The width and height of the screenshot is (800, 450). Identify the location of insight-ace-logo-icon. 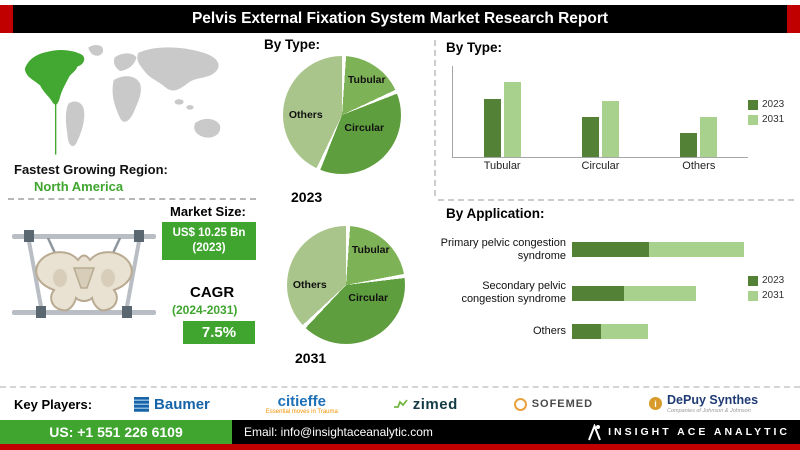
(594, 431).